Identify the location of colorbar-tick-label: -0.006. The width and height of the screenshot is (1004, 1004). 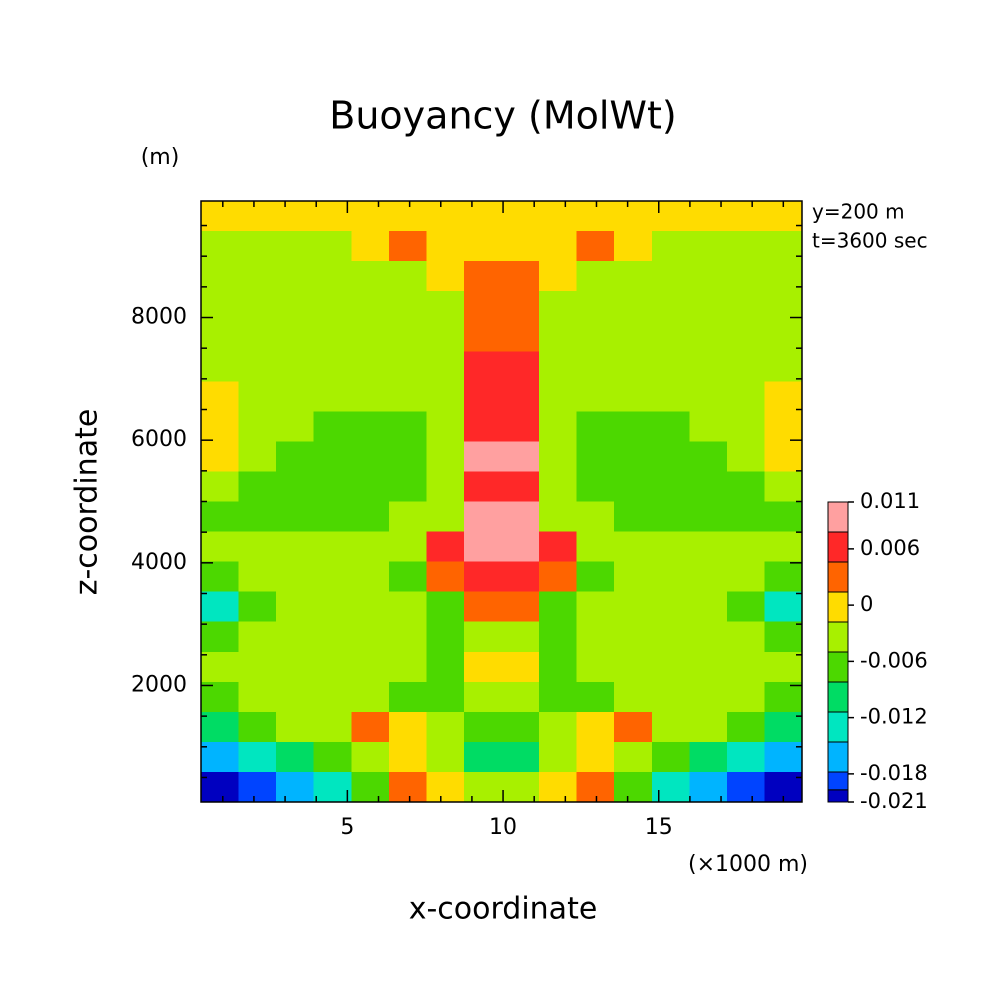
(894, 660).